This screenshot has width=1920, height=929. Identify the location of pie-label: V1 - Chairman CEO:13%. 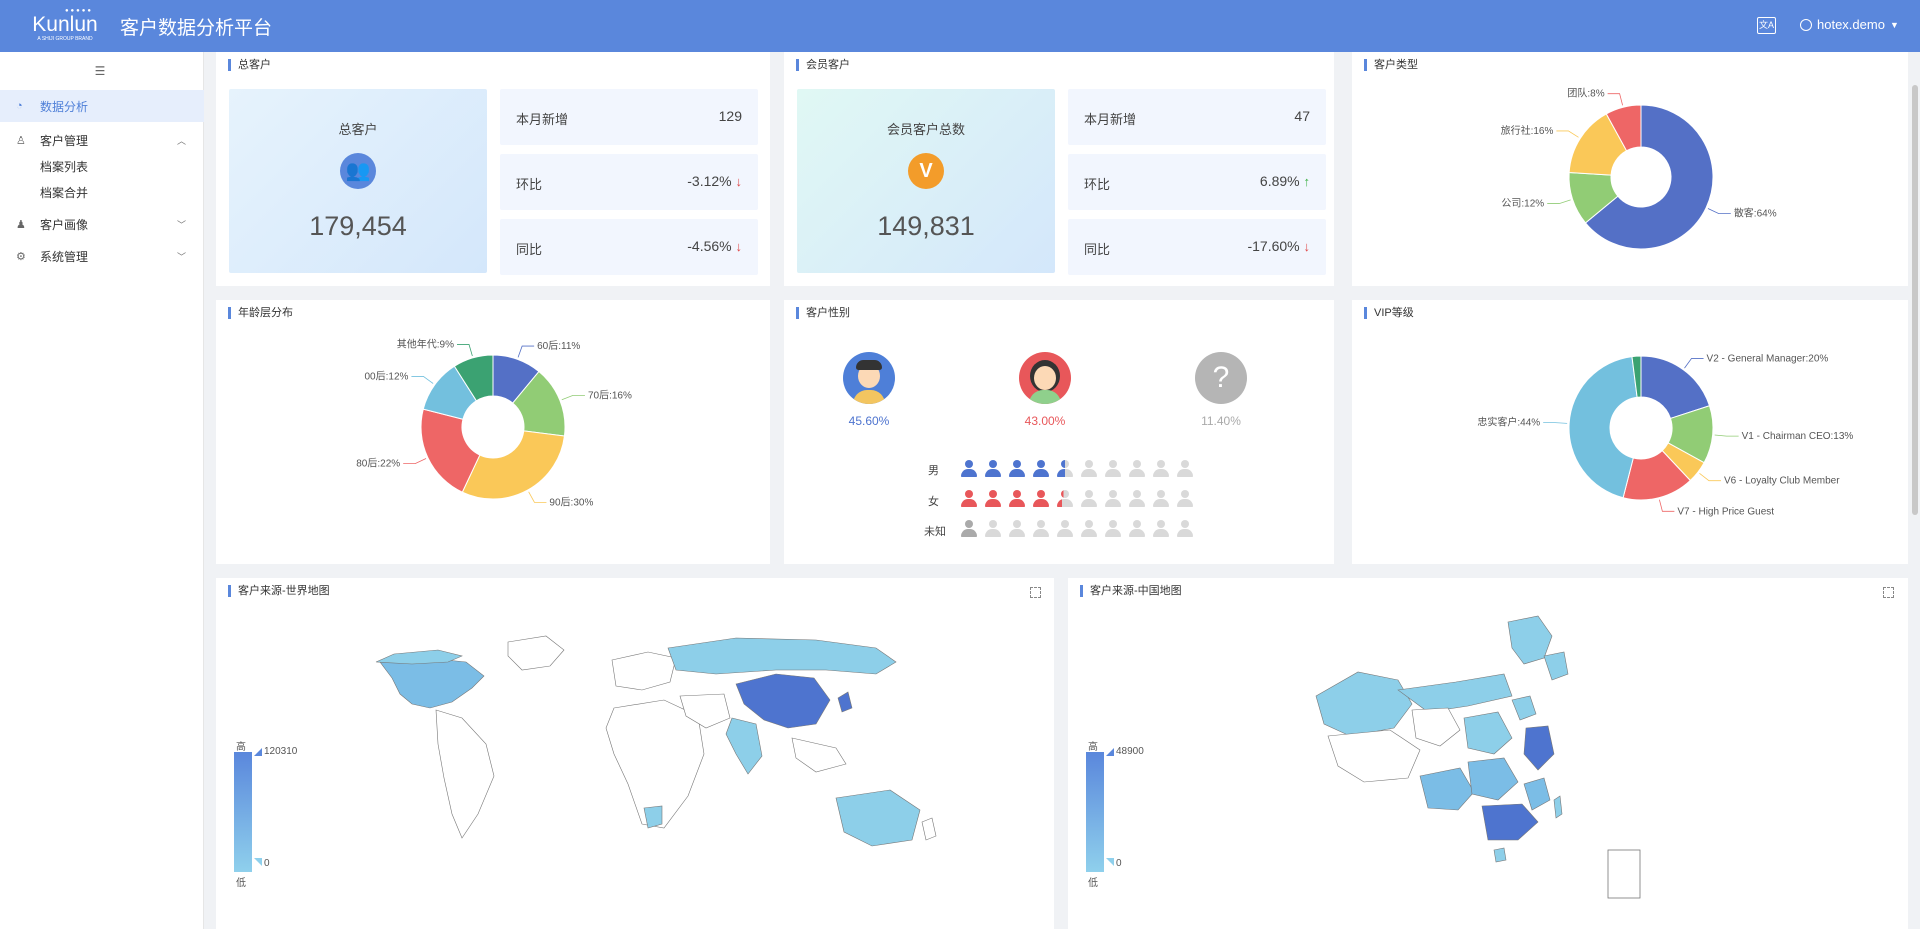
(1798, 436).